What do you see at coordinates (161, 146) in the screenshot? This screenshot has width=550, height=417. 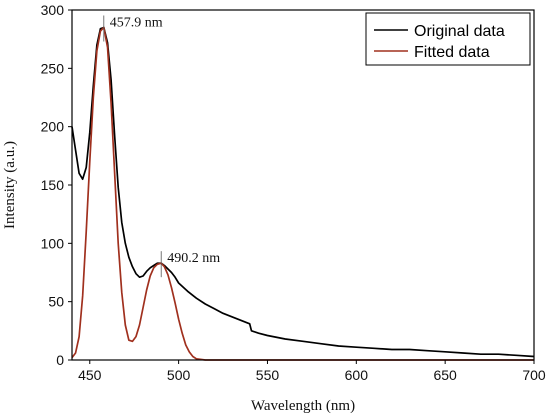 I see `peak-annotations: 457.9 nm 490.2 nm` at bounding box center [161, 146].